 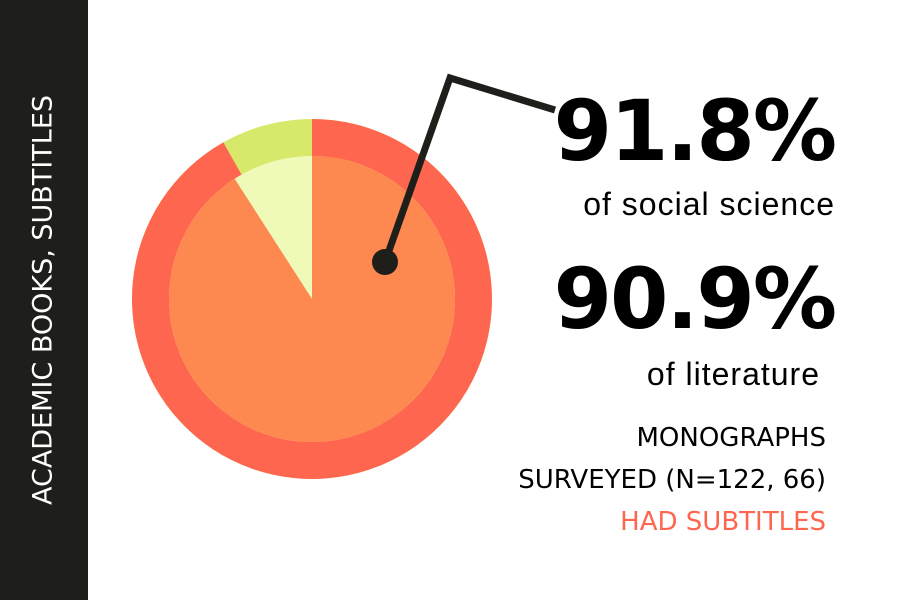 I want to click on value-label: 90.9%, so click(x=694, y=299).